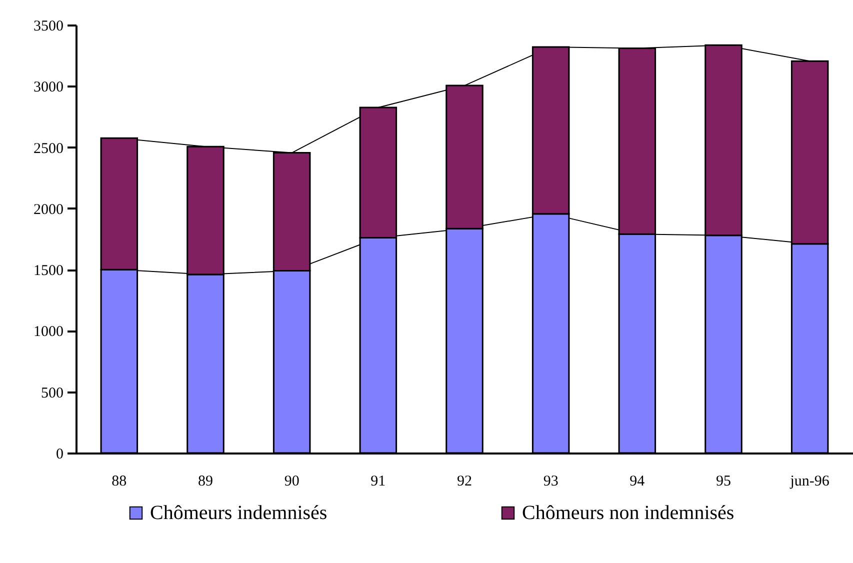 This screenshot has width=853, height=563. Describe the element at coordinates (119, 482) in the screenshot. I see `x-tick-label: 88` at that location.